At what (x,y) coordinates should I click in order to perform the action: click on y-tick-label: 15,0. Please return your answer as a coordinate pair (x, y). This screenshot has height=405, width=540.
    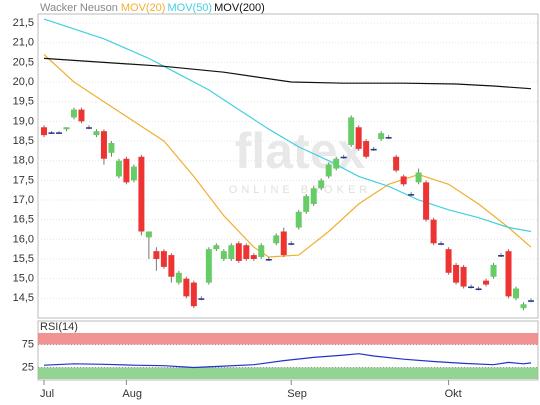
    Looking at the image, I should click on (23, 279).